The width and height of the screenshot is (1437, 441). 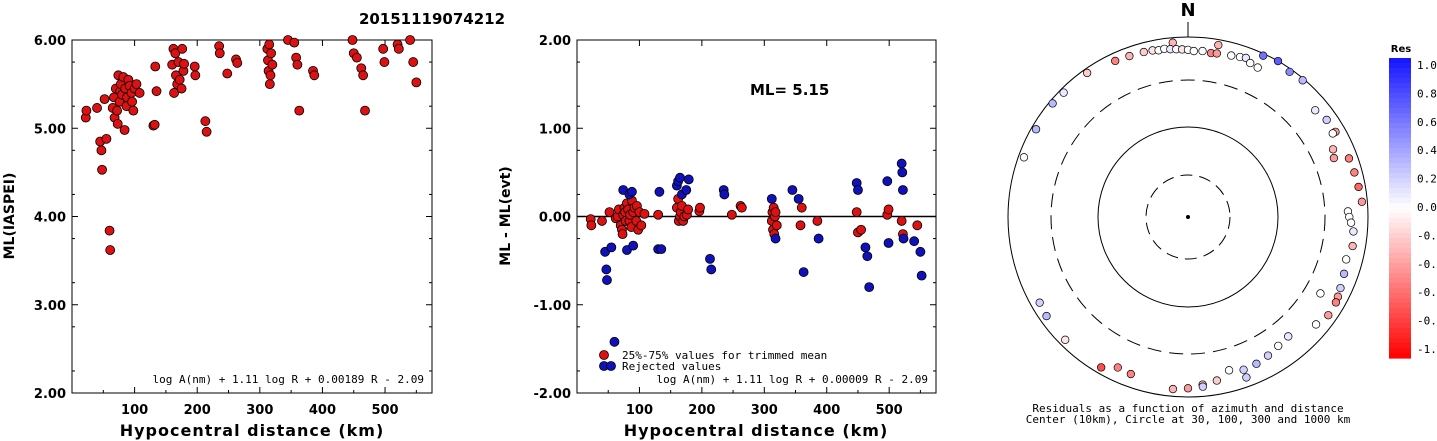 What do you see at coordinates (10, 216) in the screenshot?
I see `y-axis-label: ML(IASPEI)` at bounding box center [10, 216].